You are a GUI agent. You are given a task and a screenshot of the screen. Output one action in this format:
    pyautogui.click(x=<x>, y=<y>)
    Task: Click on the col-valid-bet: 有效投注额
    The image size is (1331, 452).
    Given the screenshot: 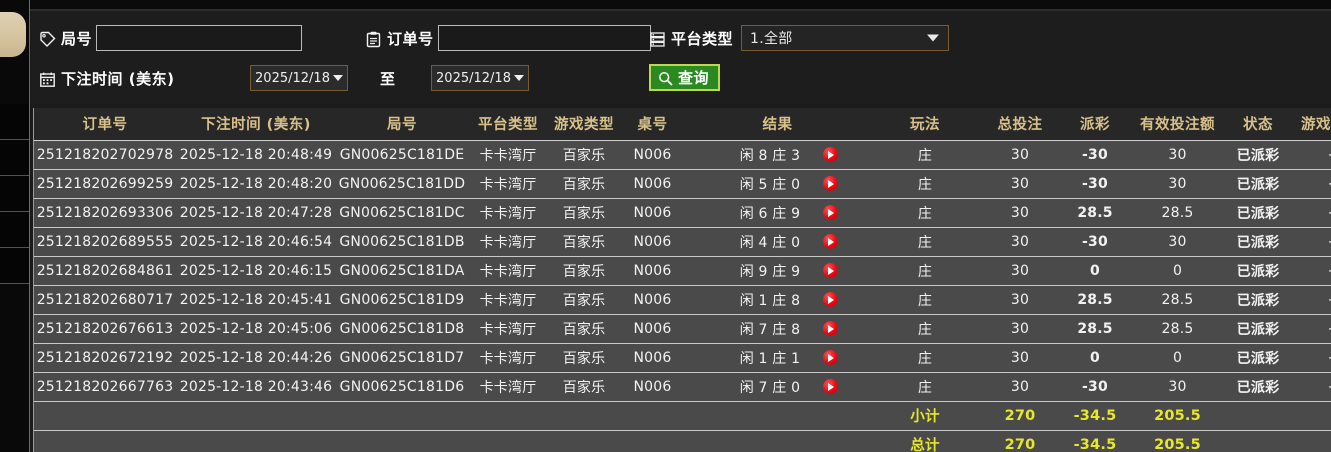 What is the action you would take?
    pyautogui.click(x=1177, y=124)
    